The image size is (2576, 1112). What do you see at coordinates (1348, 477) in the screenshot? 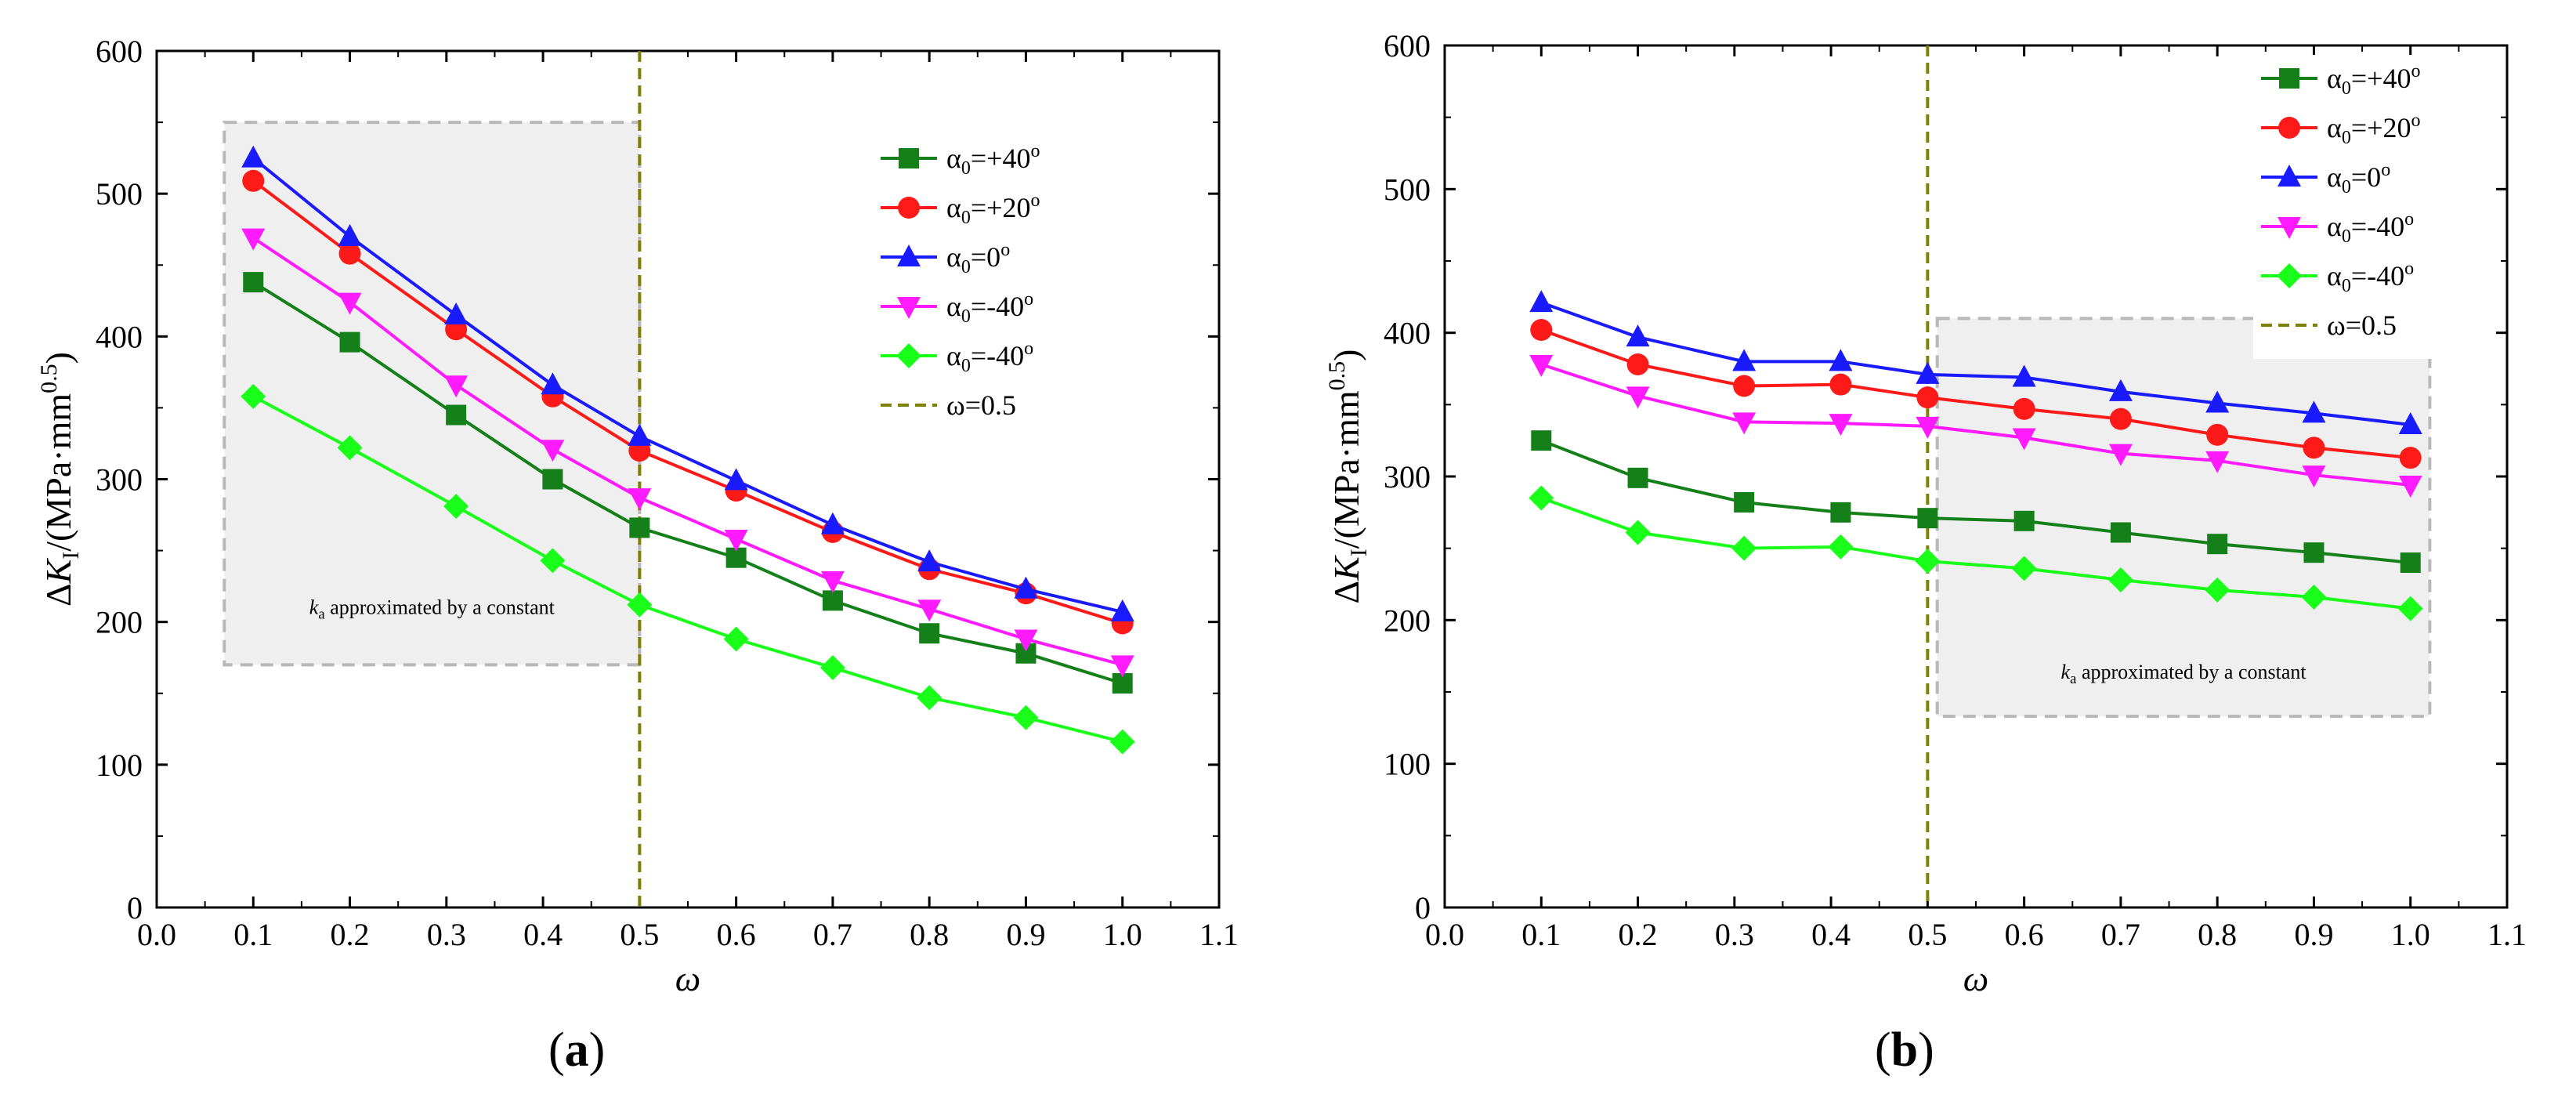
I see `y-axis-label-b: ΔKI/(MPa·mm0.5)` at bounding box center [1348, 477].